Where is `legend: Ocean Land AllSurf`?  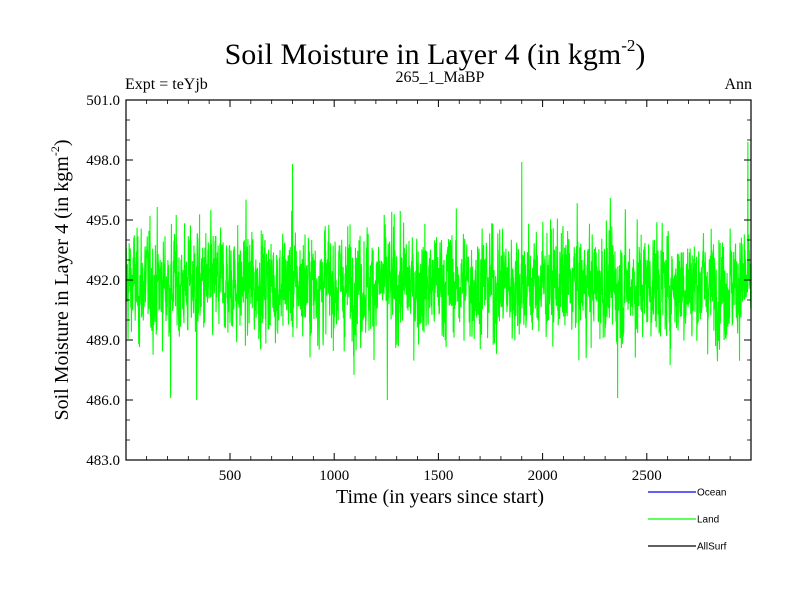 legend: Ocean Land AllSurf is located at coordinates (687, 520).